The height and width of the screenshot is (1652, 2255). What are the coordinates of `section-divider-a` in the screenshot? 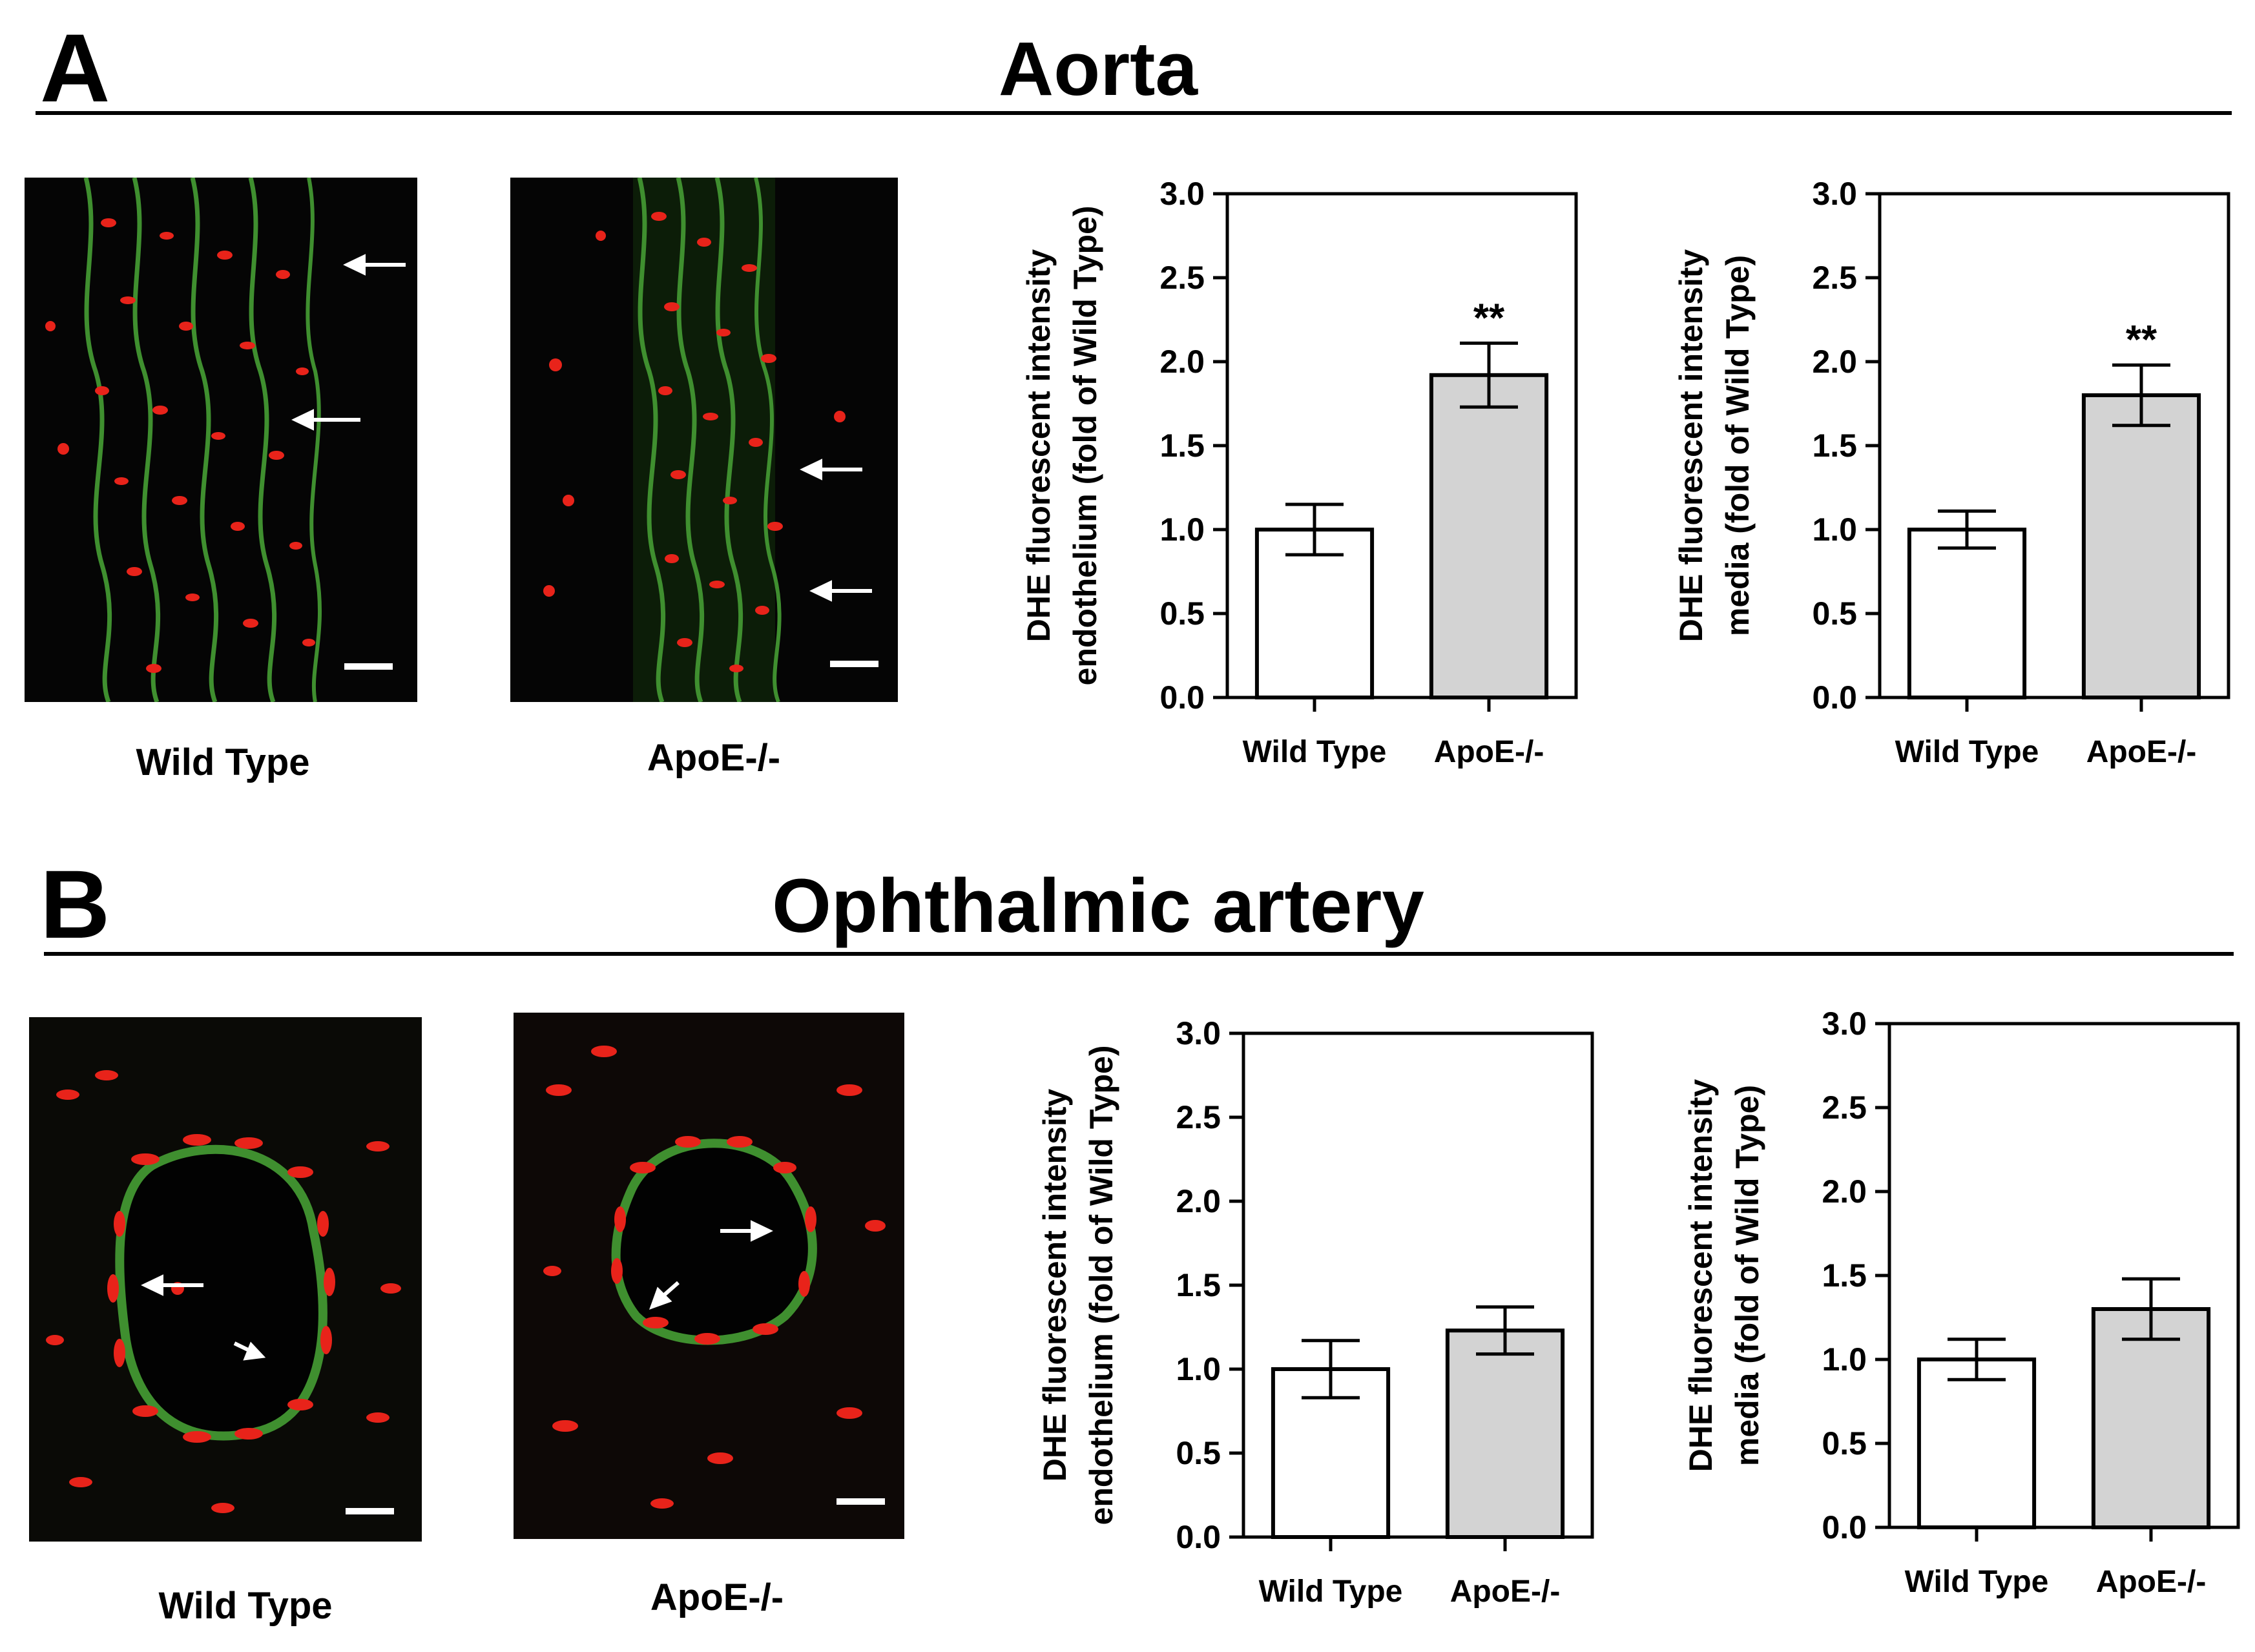 It's located at (1134, 113).